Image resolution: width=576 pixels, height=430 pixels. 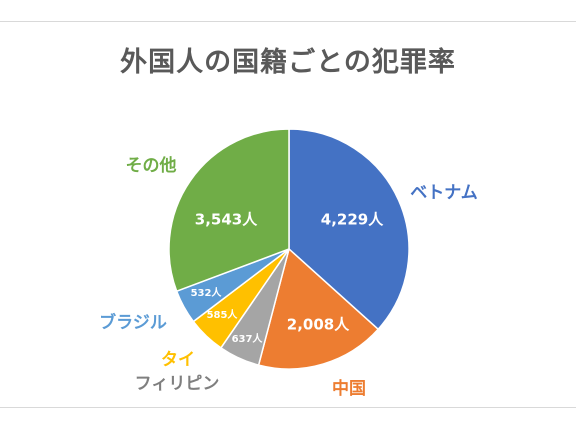 What do you see at coordinates (207, 292) in the screenshot?
I see `data-label-4: 532人` at bounding box center [207, 292].